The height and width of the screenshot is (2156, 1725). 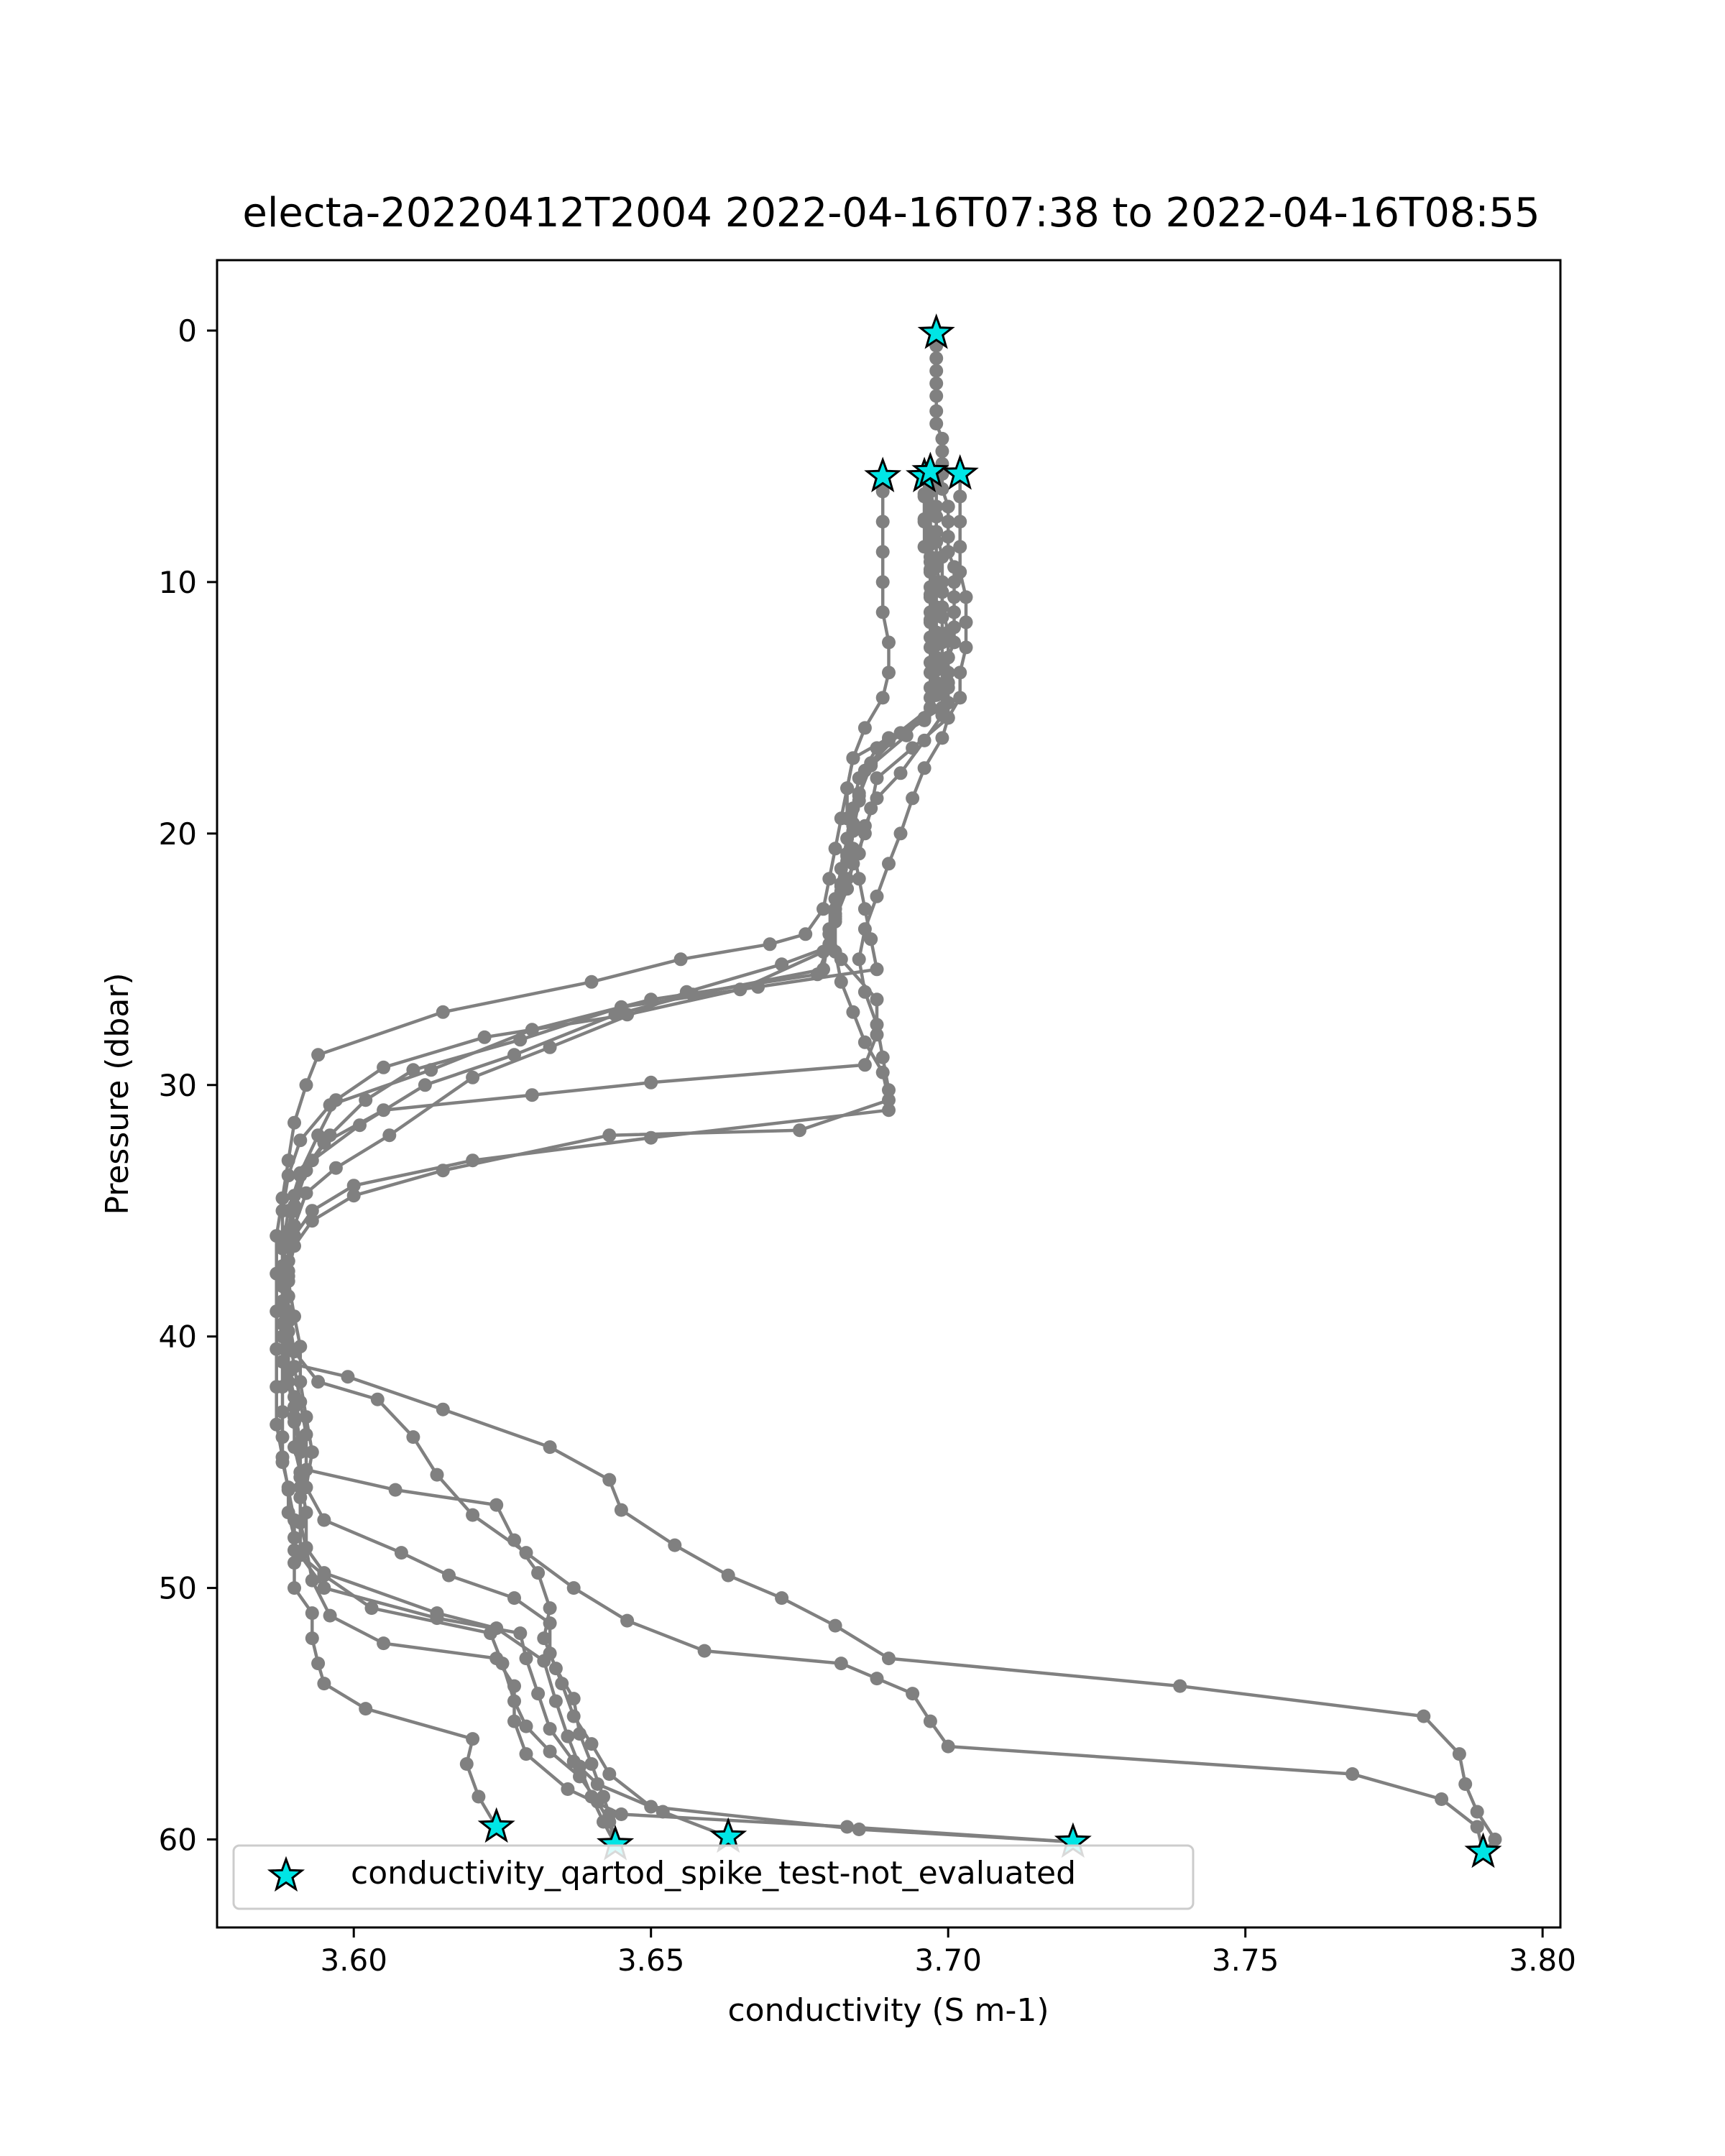 I want to click on y-tick-label: 50, so click(x=178, y=1588).